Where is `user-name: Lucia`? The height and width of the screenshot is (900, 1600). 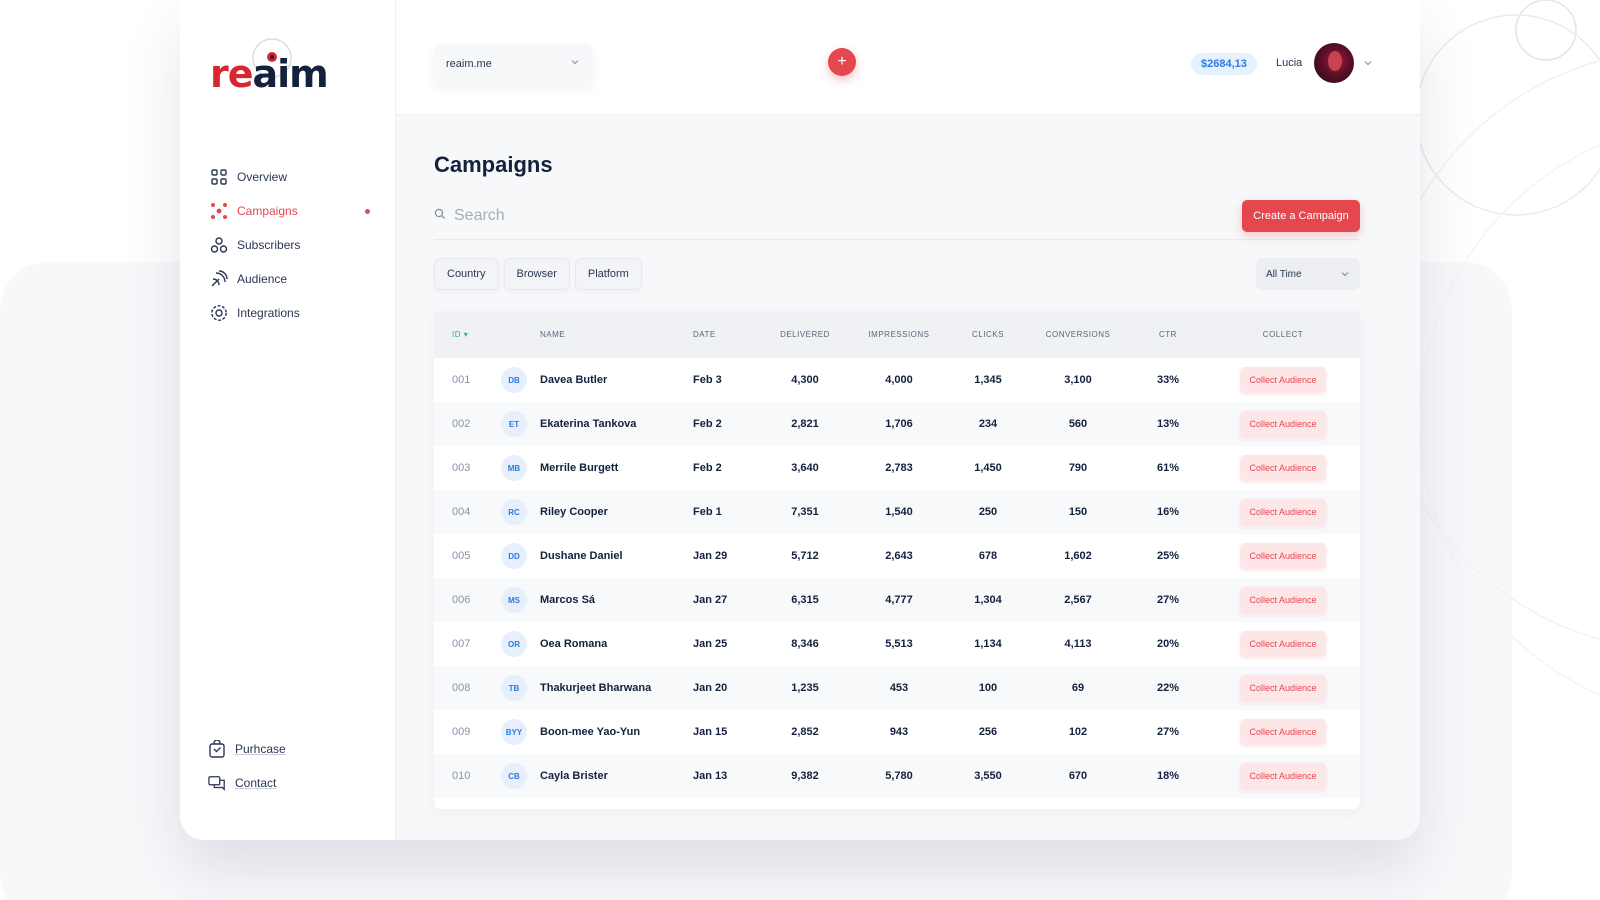
user-name: Lucia is located at coordinates (1289, 63).